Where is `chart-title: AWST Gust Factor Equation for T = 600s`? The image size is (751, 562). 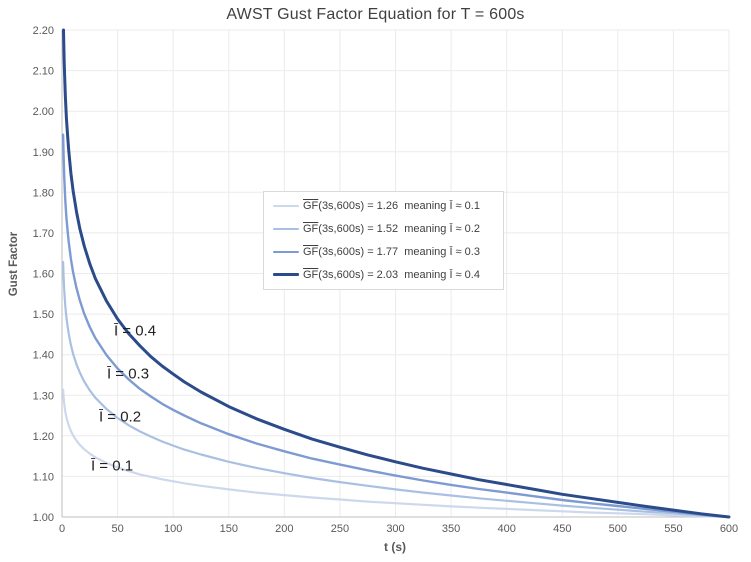
chart-title: AWST Gust Factor Equation for T = 600s is located at coordinates (375, 14).